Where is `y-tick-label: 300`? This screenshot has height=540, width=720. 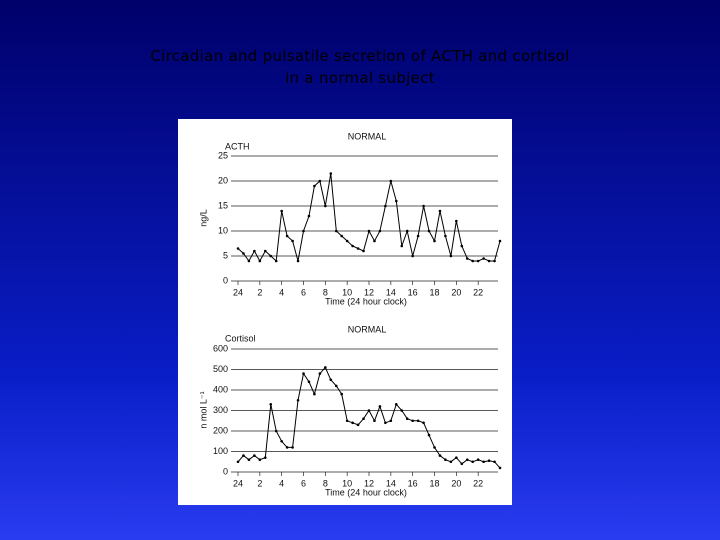 y-tick-label: 300 is located at coordinates (220, 410).